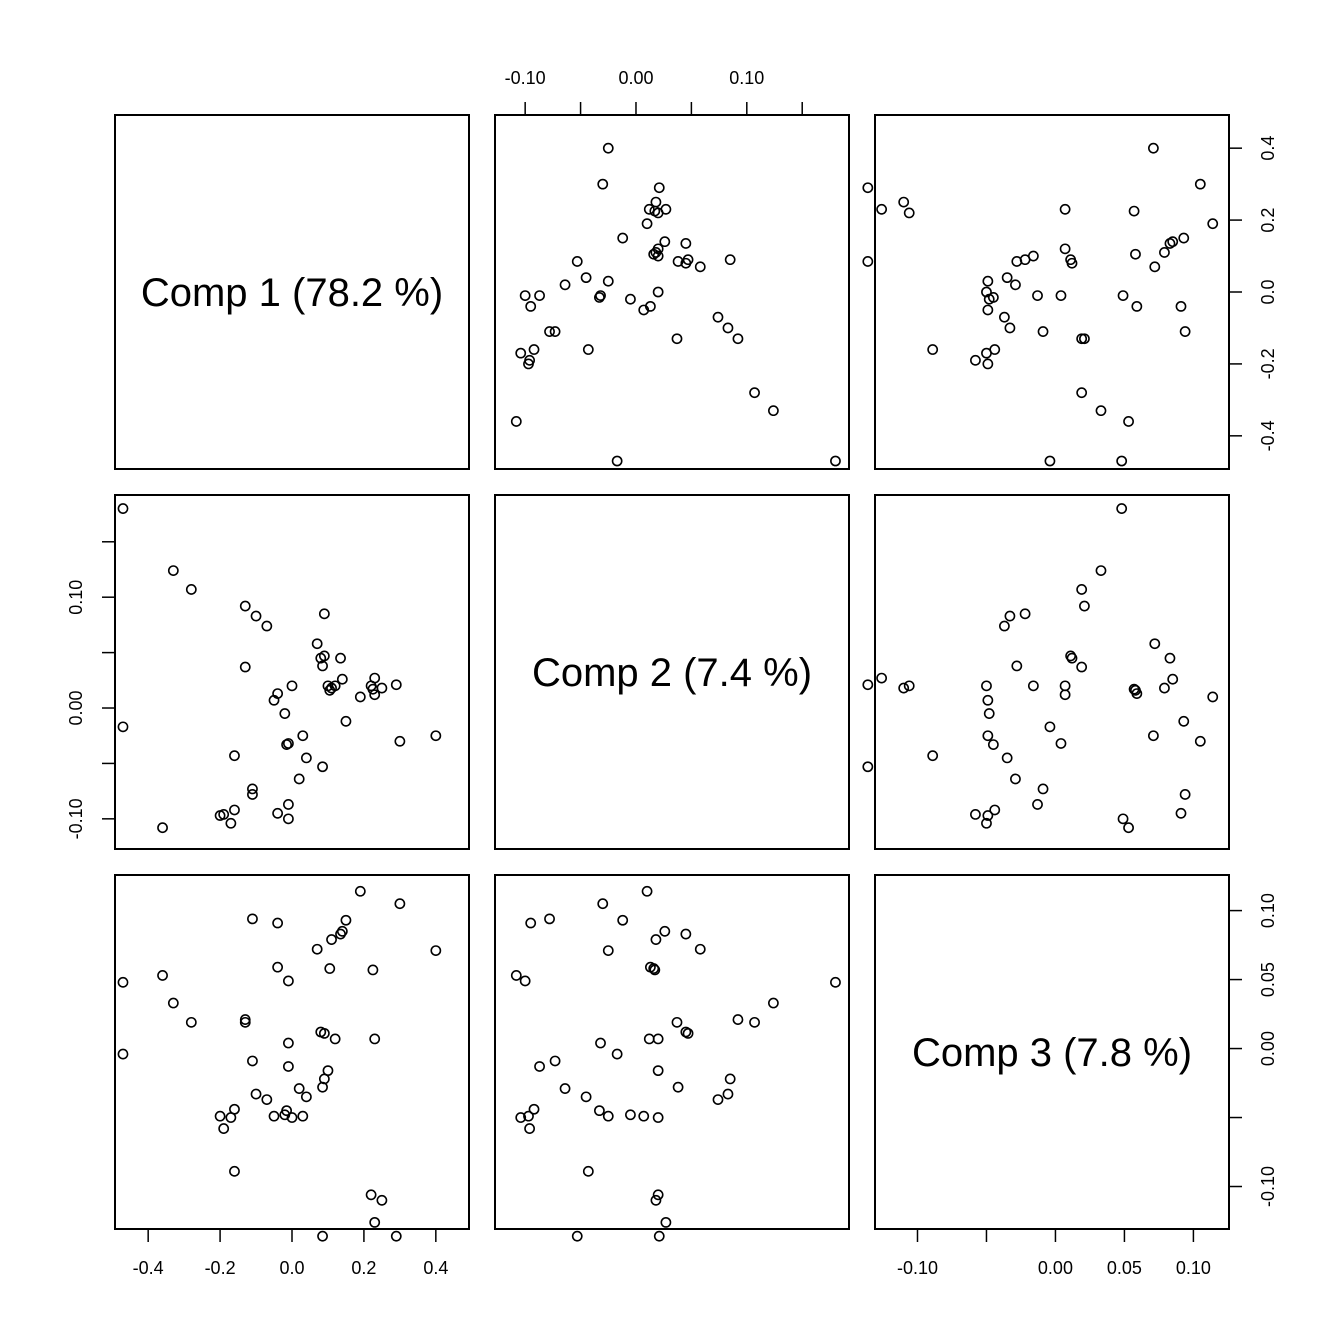 This screenshot has height=1344, width=1344. I want to click on axis-right-c3: -0.10 0.00 0.05 0.10, so click(1253, 1050).